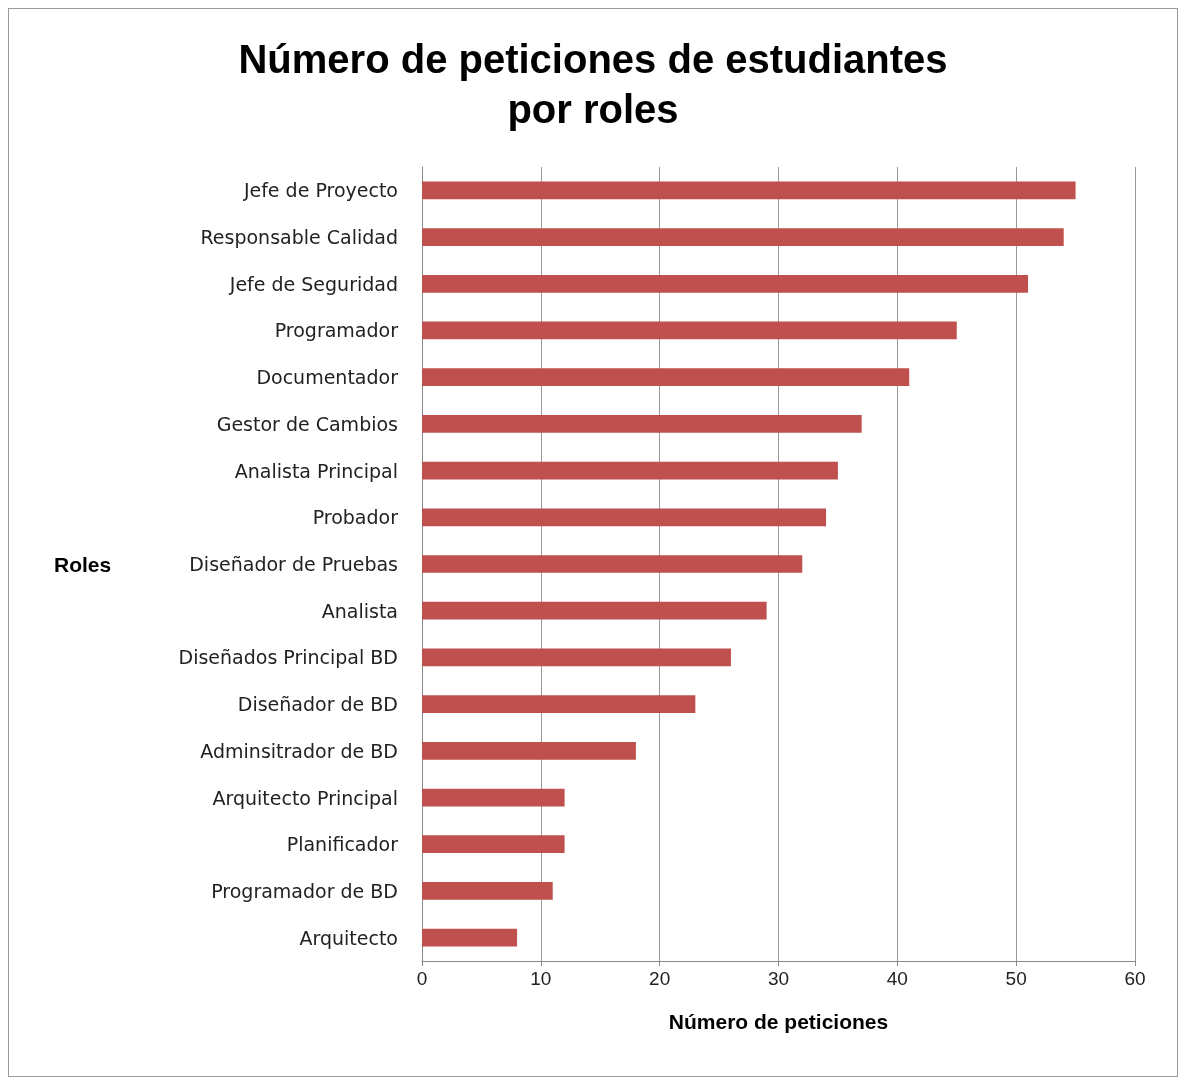  I want to click on x-axis-title: Número de peticiones, so click(778, 1021).